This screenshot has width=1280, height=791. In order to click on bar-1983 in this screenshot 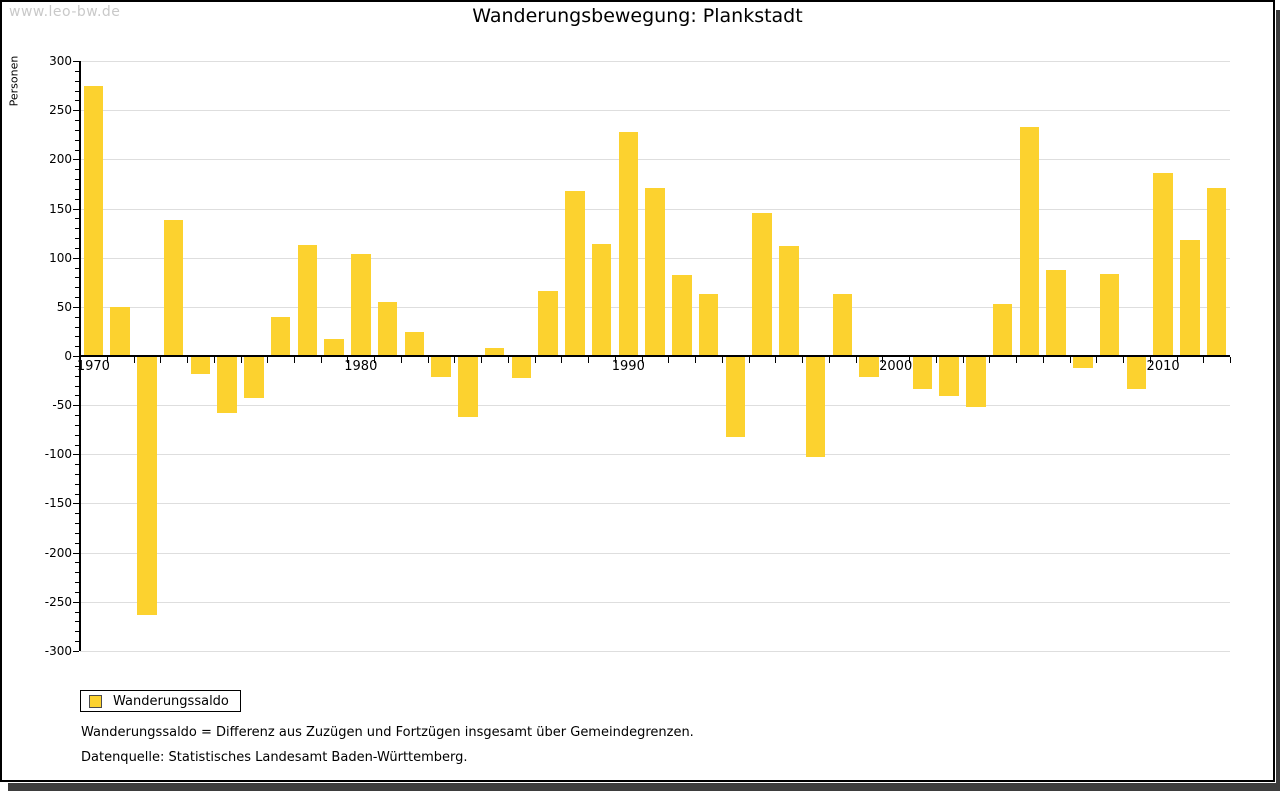, I will do `click(441, 366)`.